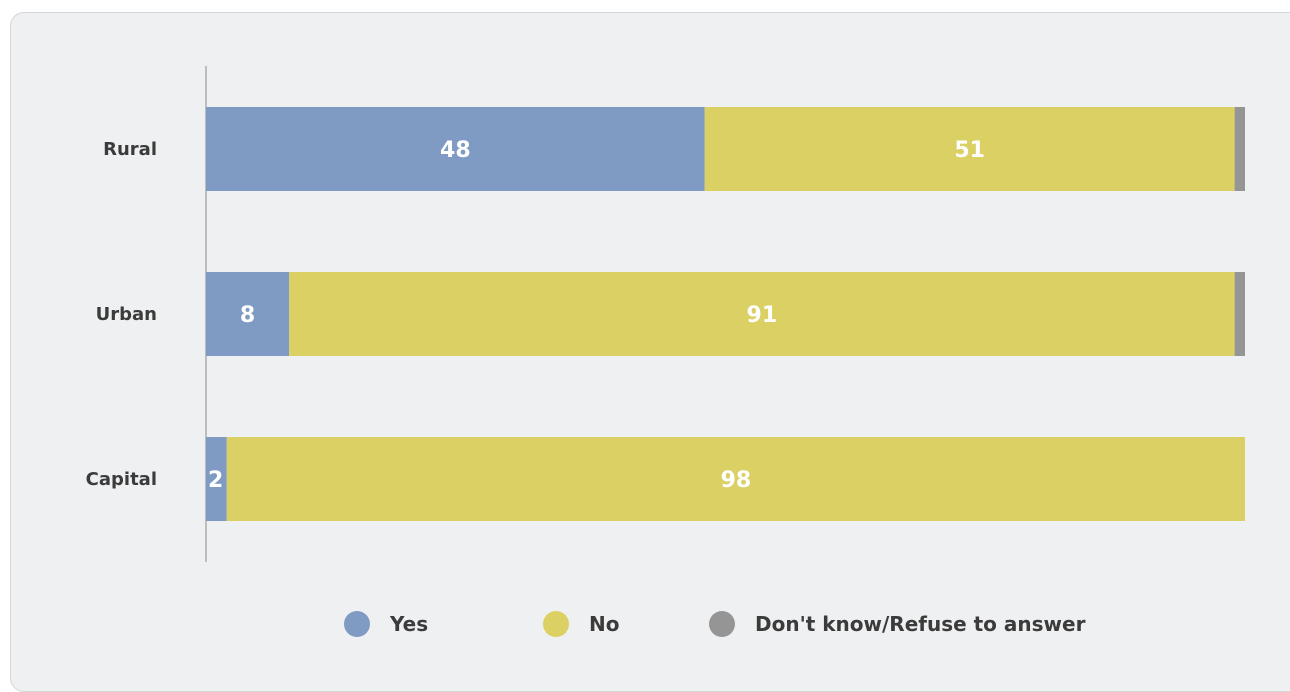  I want to click on data-label: 48, so click(455, 150).